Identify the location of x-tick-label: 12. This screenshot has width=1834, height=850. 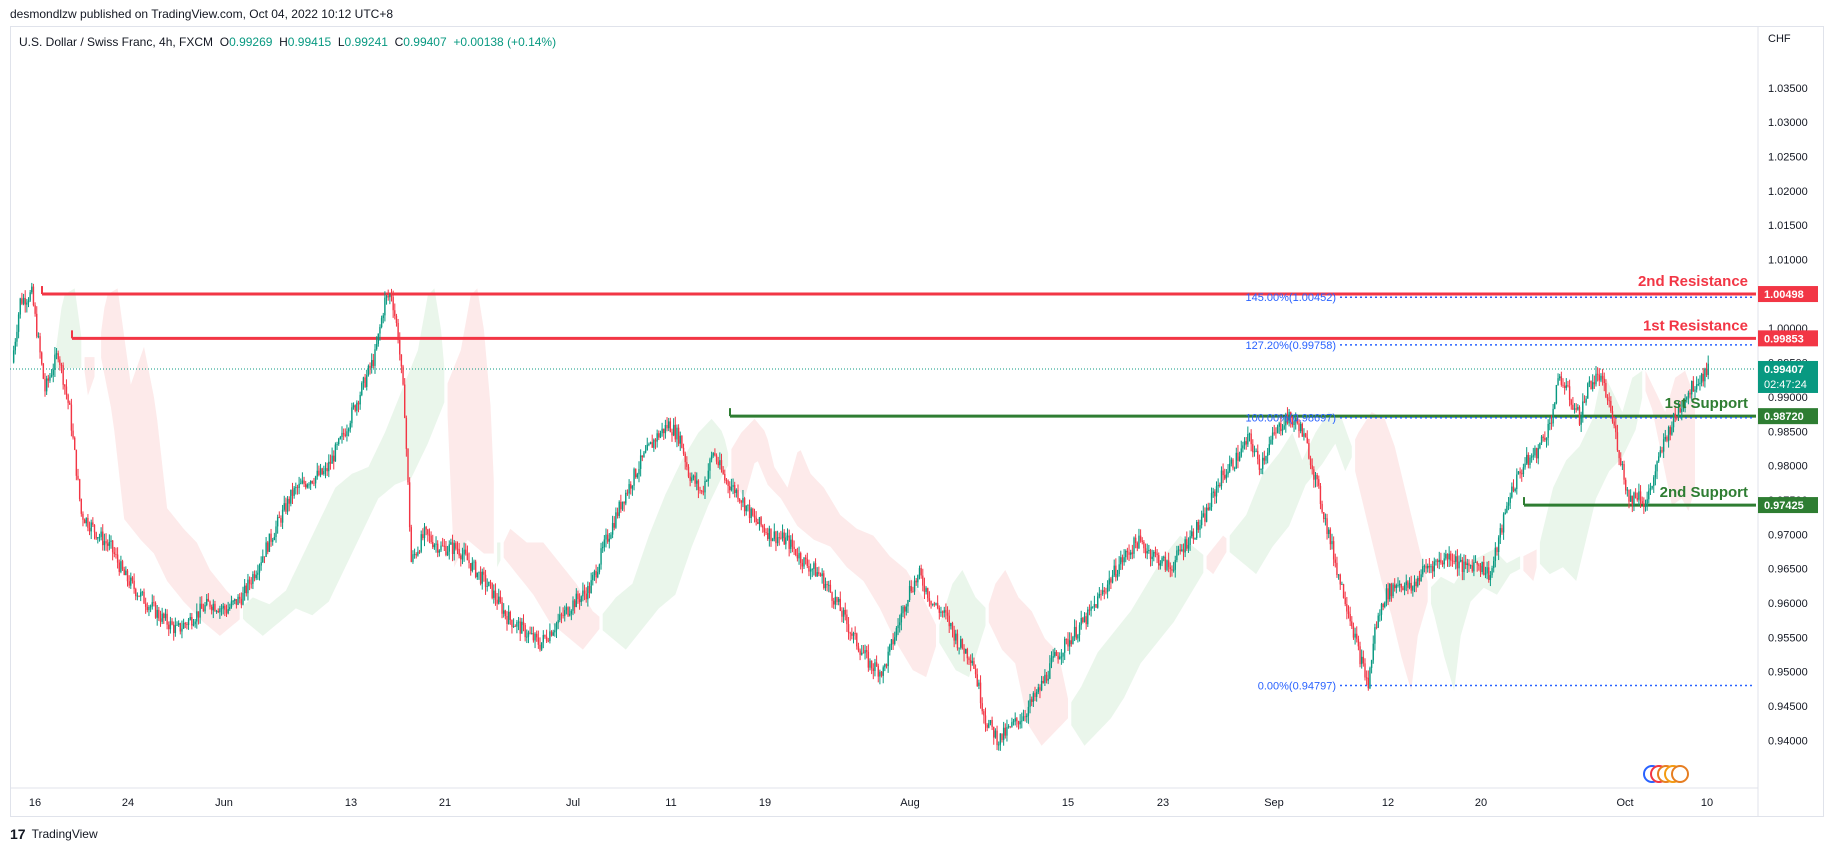
(1388, 803).